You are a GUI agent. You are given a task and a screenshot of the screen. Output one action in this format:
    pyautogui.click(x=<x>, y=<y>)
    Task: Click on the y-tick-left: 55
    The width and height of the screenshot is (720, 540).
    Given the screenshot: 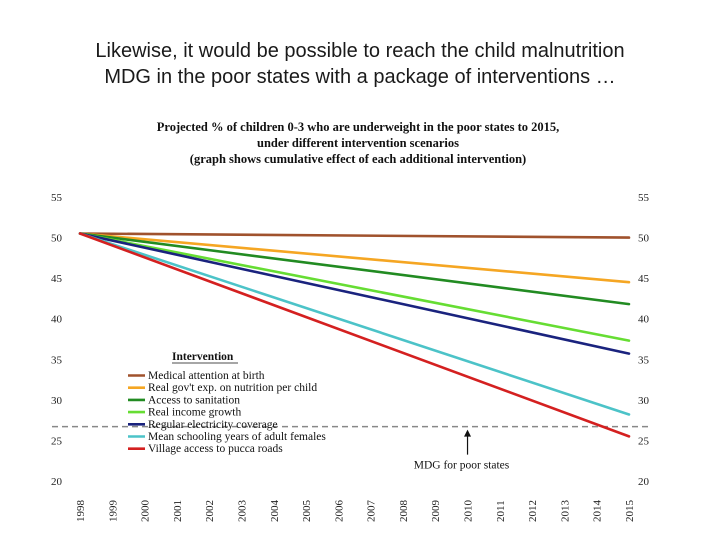 What is the action you would take?
    pyautogui.click(x=57, y=198)
    